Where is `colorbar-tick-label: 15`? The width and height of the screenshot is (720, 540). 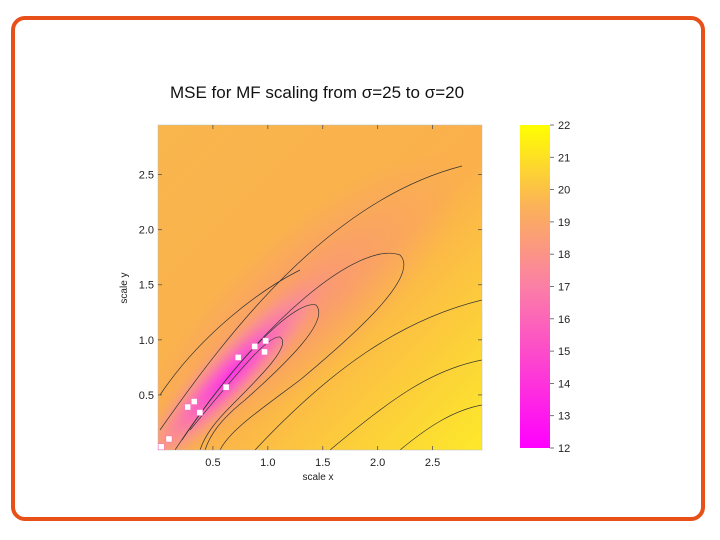
colorbar-tick-label: 15 is located at coordinates (564, 352).